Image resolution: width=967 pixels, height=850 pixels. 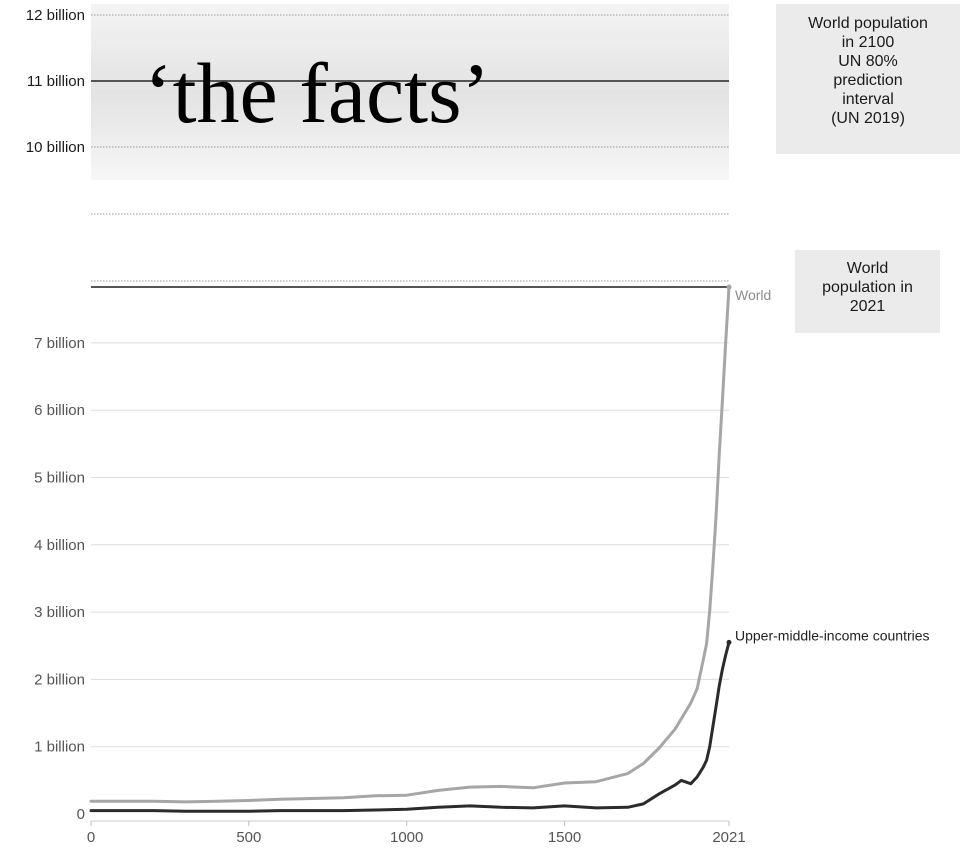 What do you see at coordinates (564, 837) in the screenshot?
I see `x-tick-3: 1500` at bounding box center [564, 837].